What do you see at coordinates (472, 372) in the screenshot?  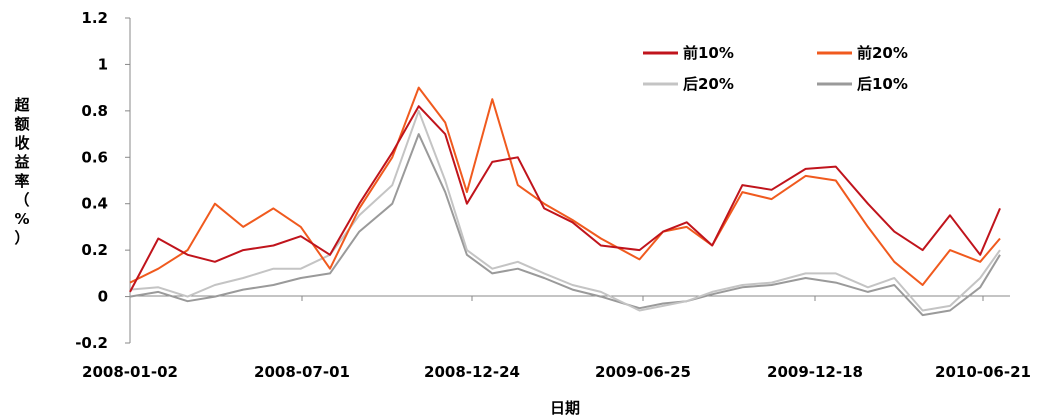 I see `x-tick-label: 2008-12-24` at bounding box center [472, 372].